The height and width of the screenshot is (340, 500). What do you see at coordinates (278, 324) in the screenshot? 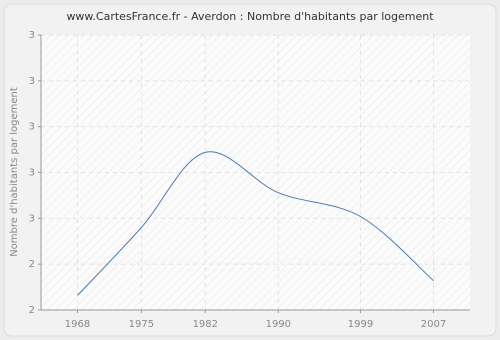
I see `x-tick-label: 1990` at bounding box center [278, 324].